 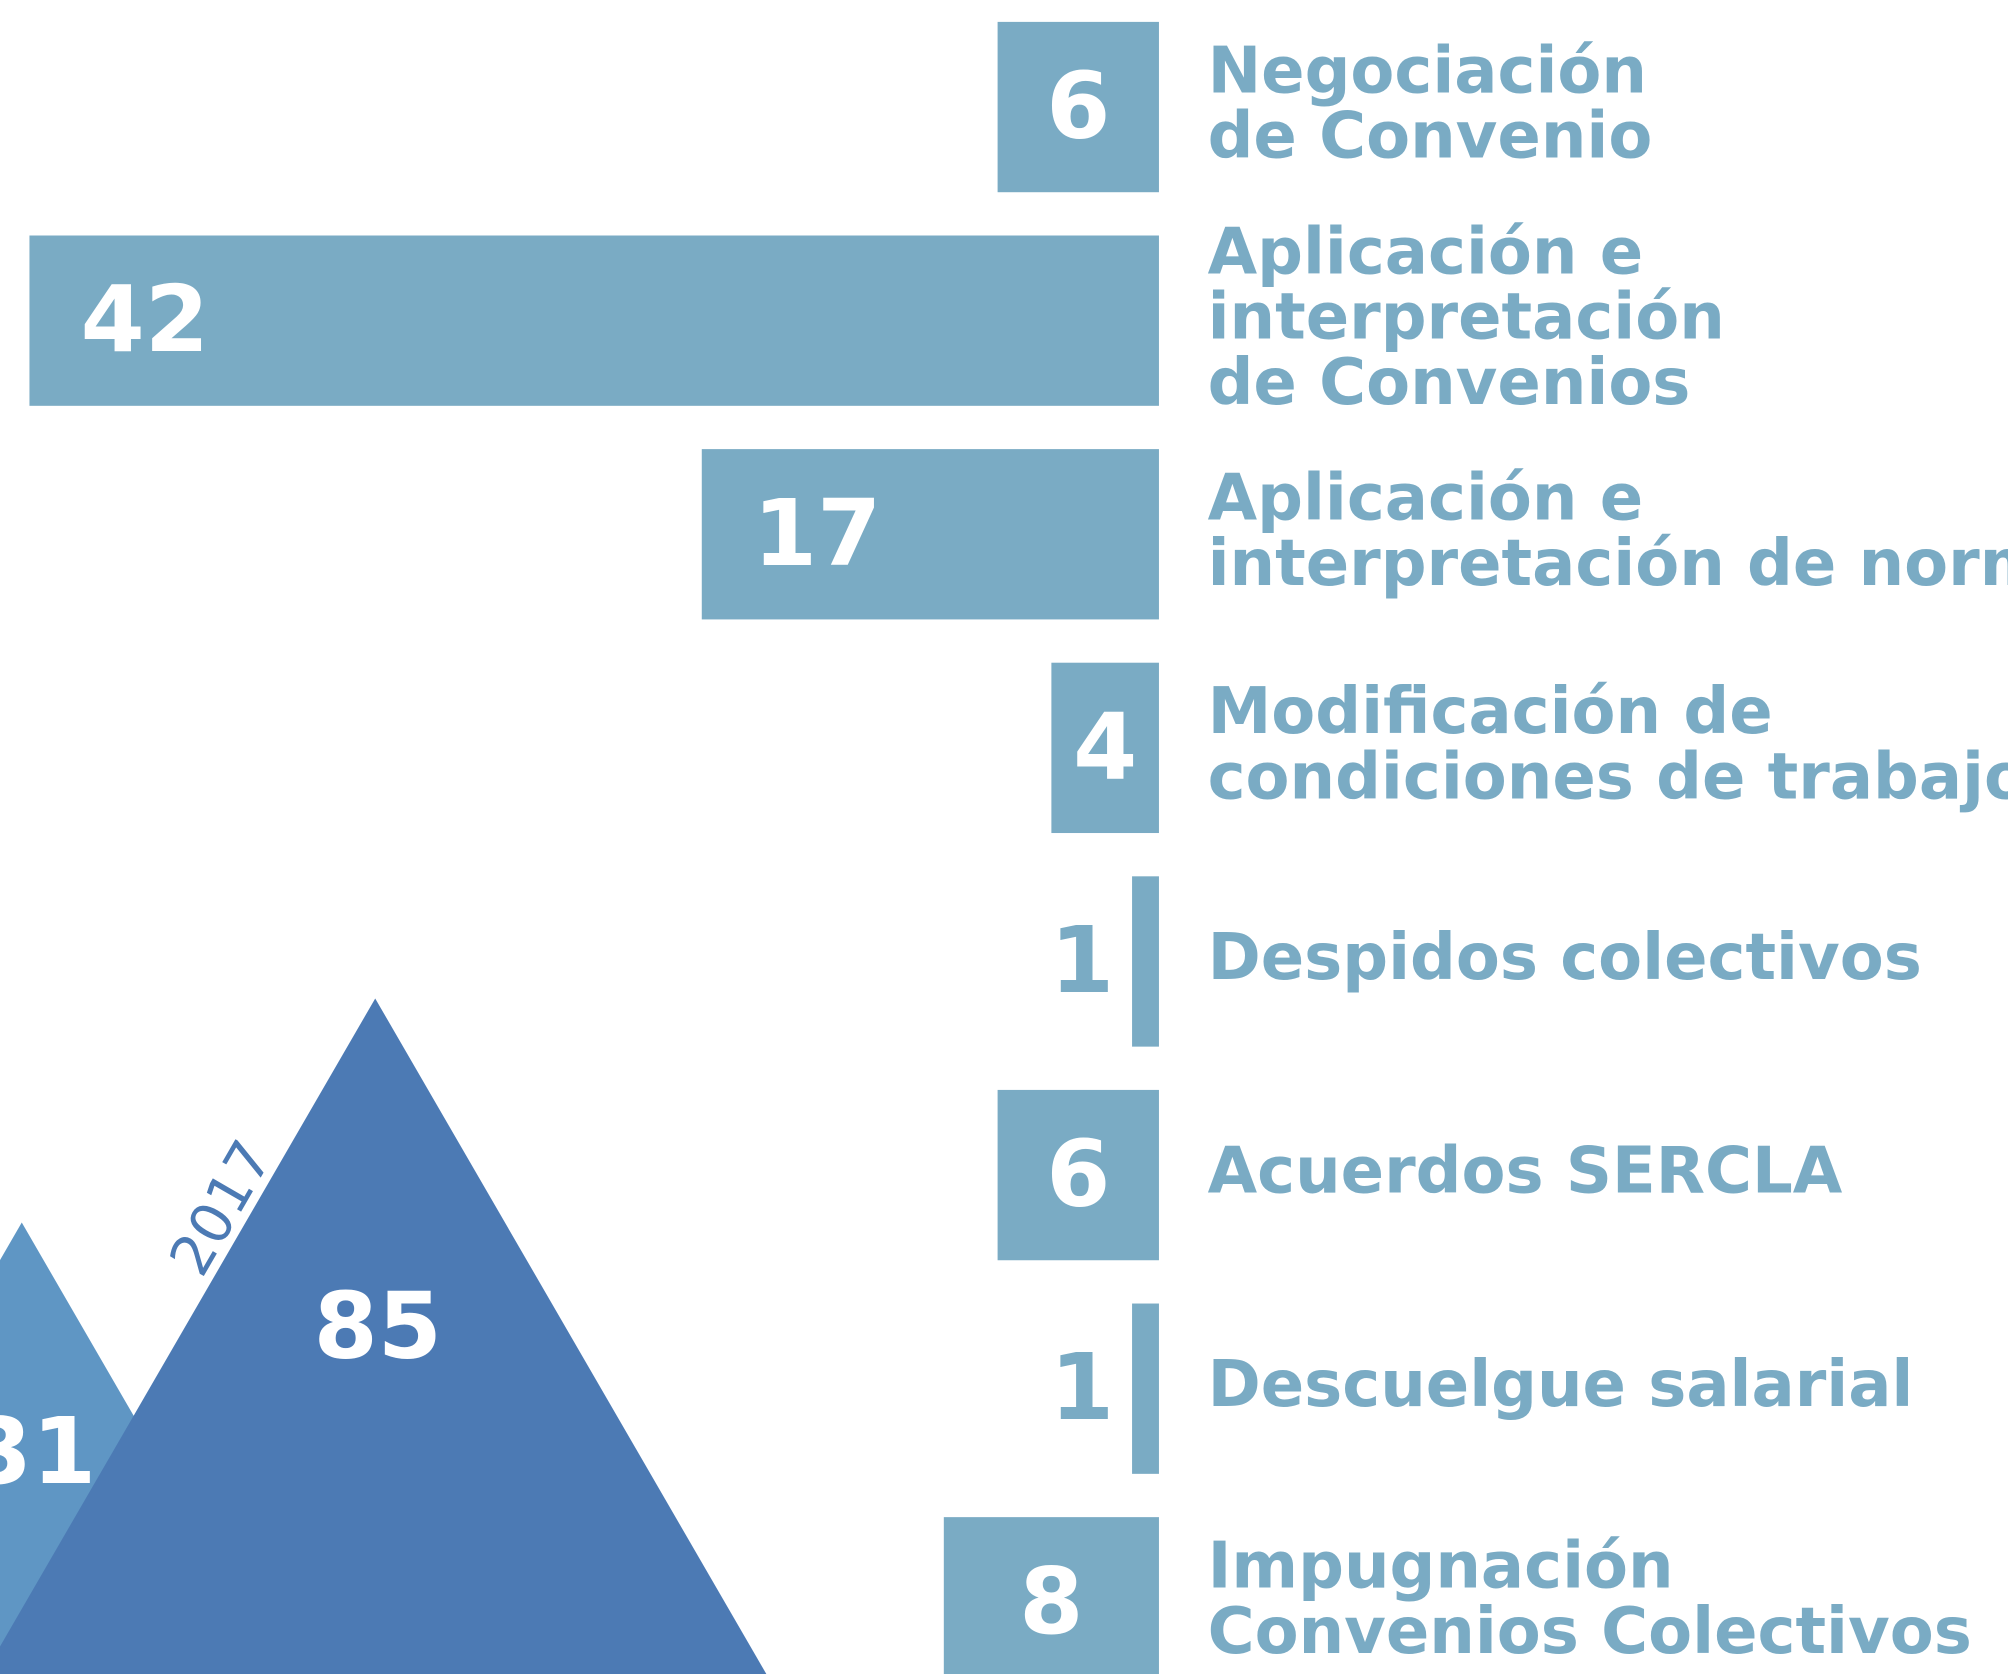 I want to click on label-line: de Convenio, so click(x=1430, y=136).